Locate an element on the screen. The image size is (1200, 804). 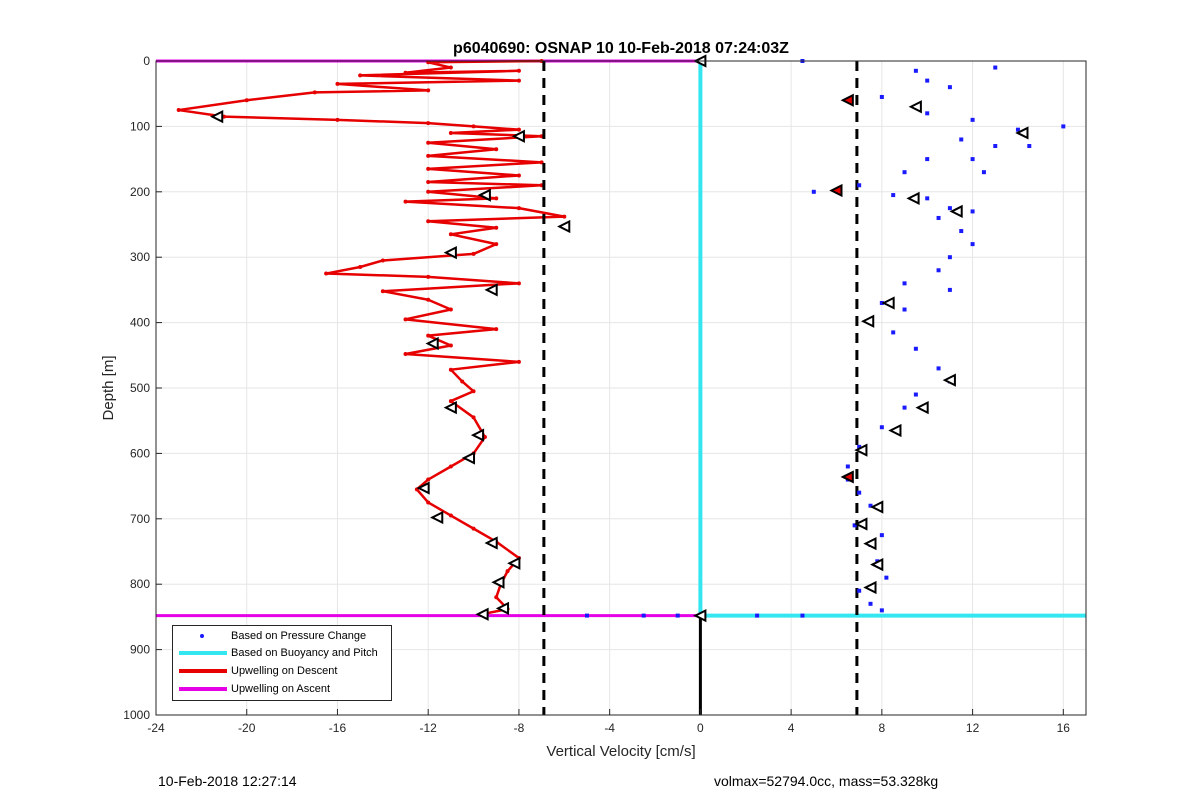
x-tick-label: -20 is located at coordinates (247, 728).